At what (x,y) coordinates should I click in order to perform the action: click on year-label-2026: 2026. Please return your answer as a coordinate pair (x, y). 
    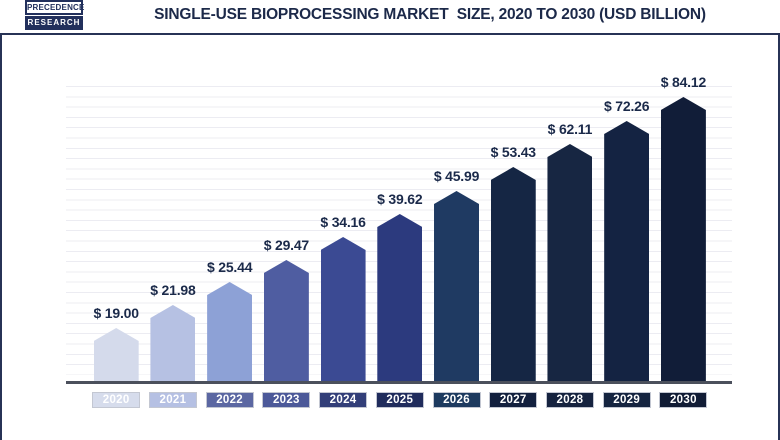
    Looking at the image, I should click on (456, 400).